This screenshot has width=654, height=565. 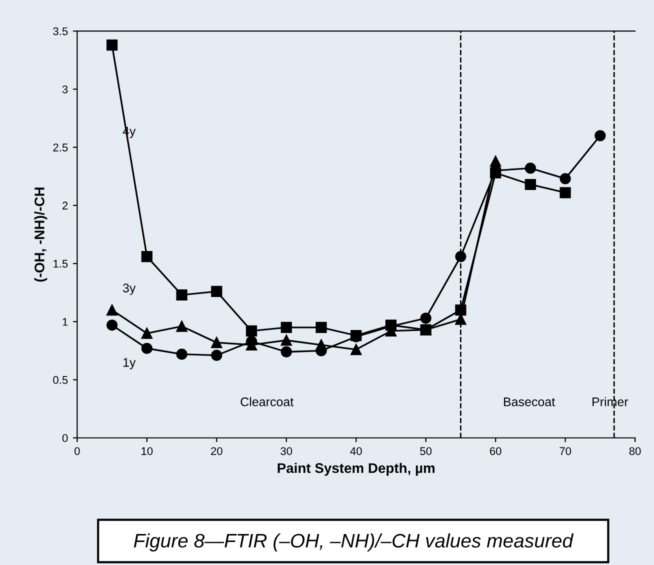 What do you see at coordinates (216, 451) in the screenshot?
I see `x-tick-label: 20` at bounding box center [216, 451].